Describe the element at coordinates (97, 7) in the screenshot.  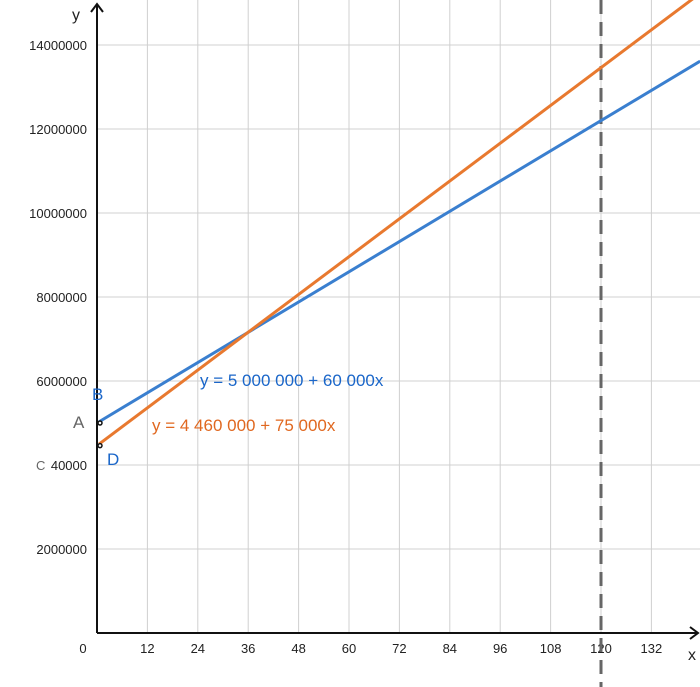
I see `y-axis-arrow-icon` at that location.